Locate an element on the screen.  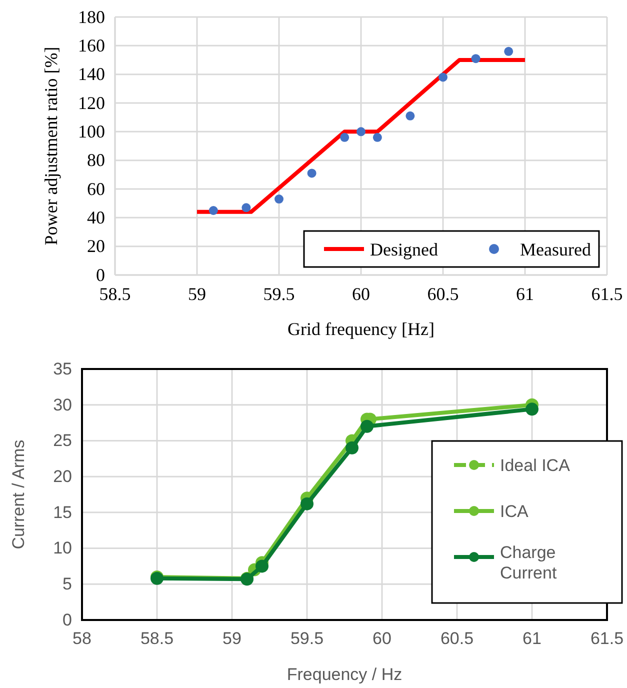
y-tick-label: 180 is located at coordinates (91, 16).